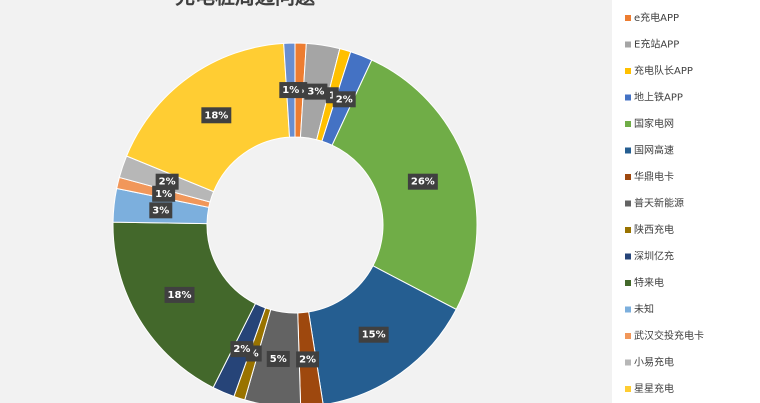  Describe the element at coordinates (669, 335) in the screenshot. I see `legend-label: 武汉交投充电卡` at that location.